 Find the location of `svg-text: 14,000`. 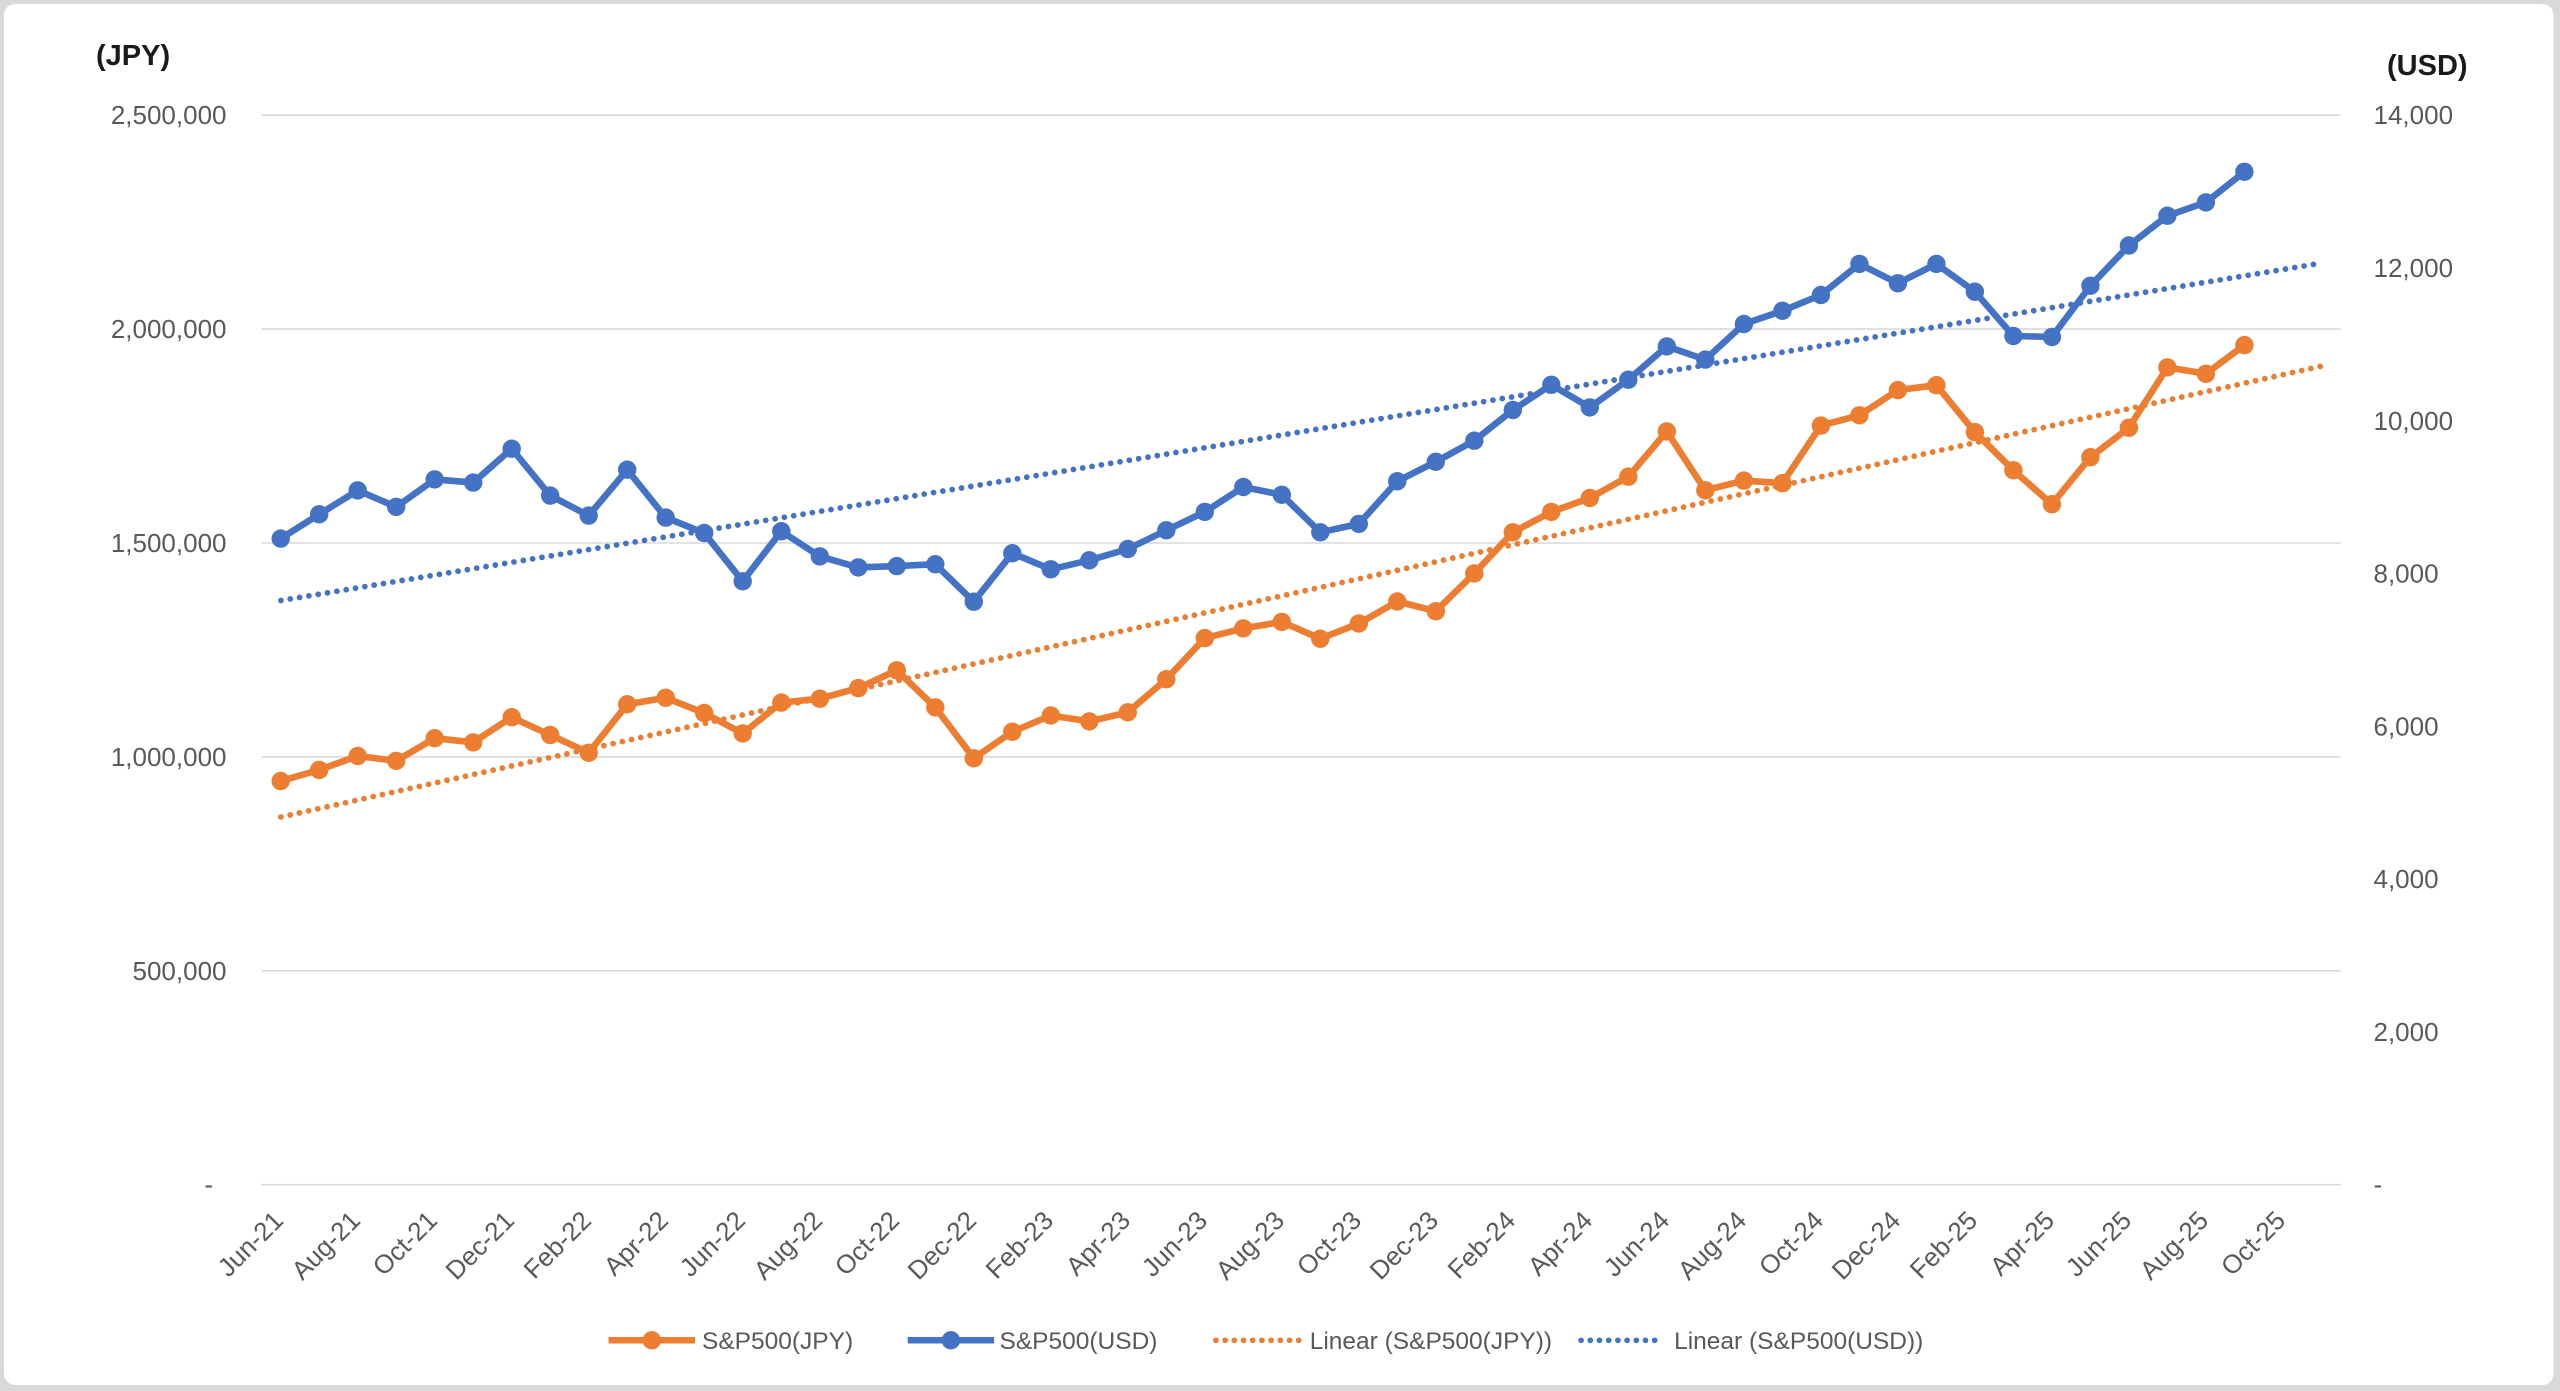

svg-text: 14,000 is located at coordinates (2414, 115).